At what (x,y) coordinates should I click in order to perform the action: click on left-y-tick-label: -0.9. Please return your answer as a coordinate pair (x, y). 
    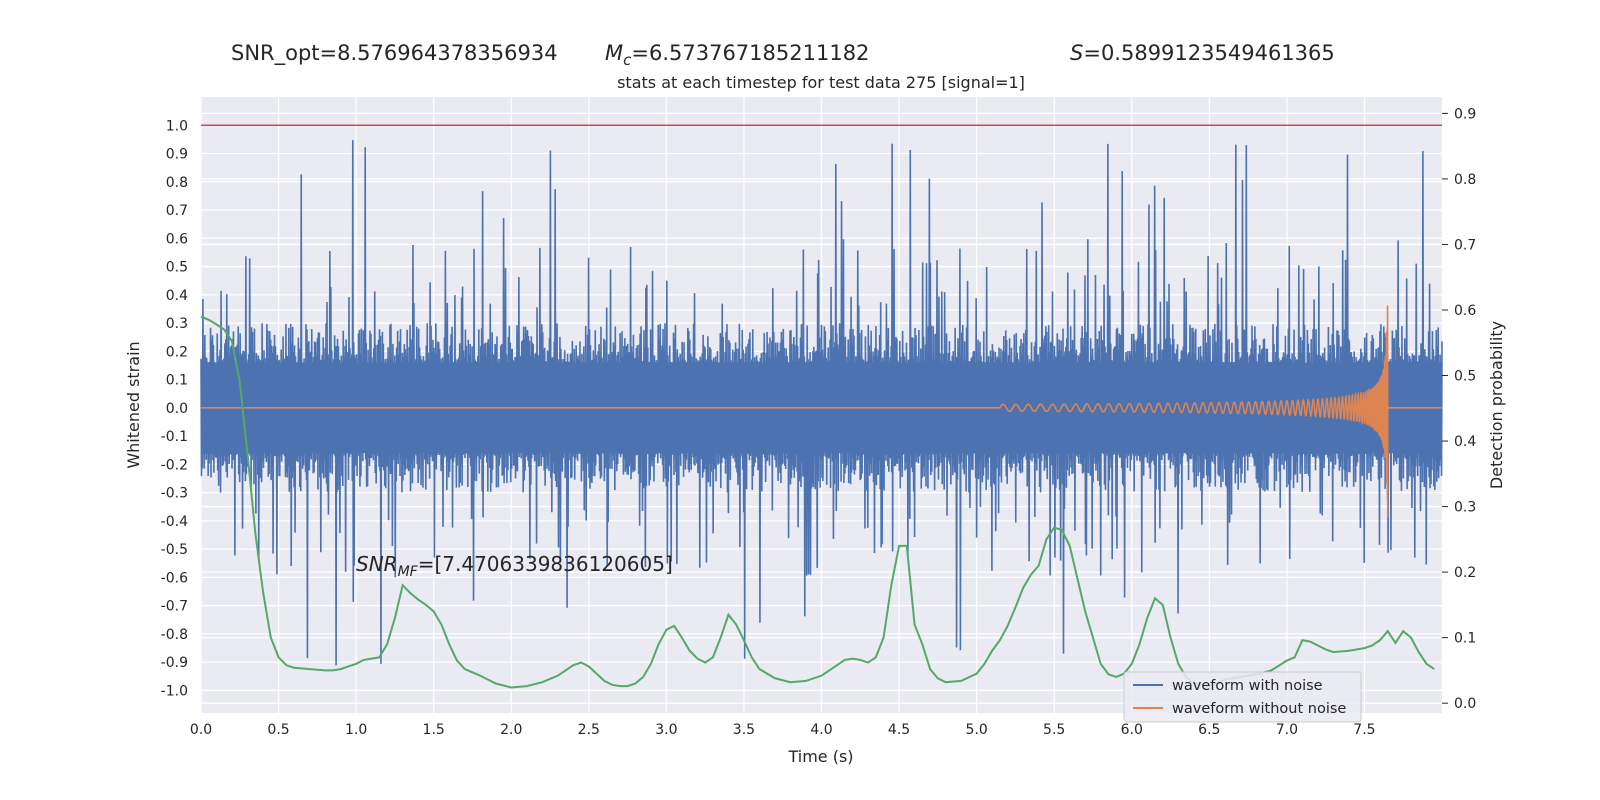
    Looking at the image, I should click on (174, 663).